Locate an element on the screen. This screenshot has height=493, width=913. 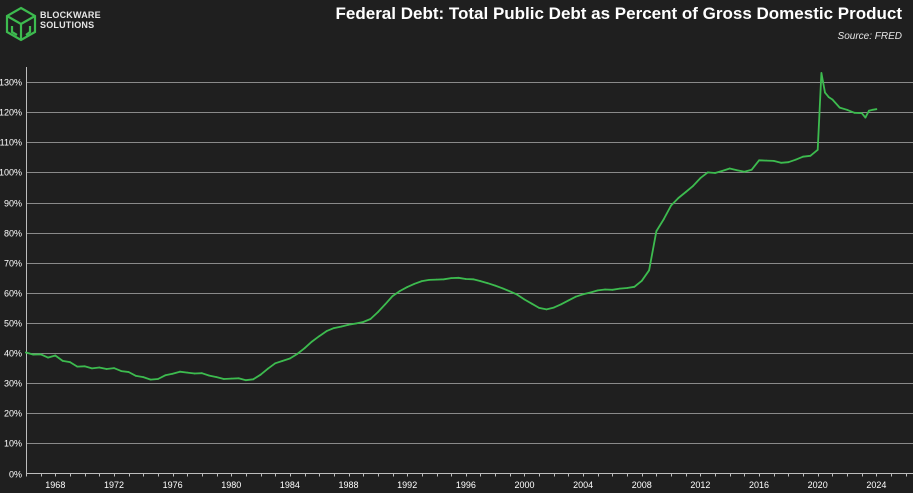
brand-name: BLOCKWARE SOLUTIONS is located at coordinates (70, 20).